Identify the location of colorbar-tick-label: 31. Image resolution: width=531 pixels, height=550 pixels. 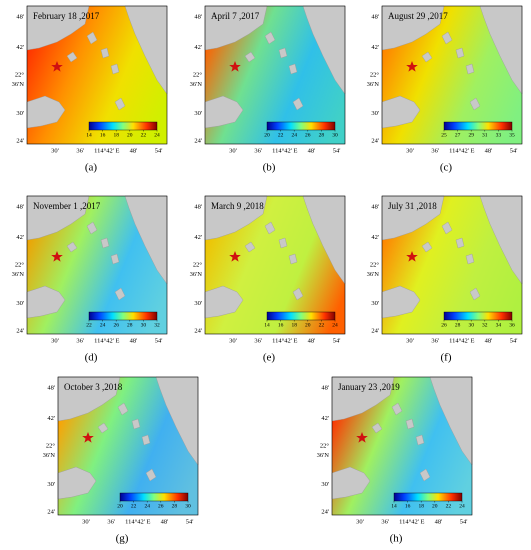
(485, 135).